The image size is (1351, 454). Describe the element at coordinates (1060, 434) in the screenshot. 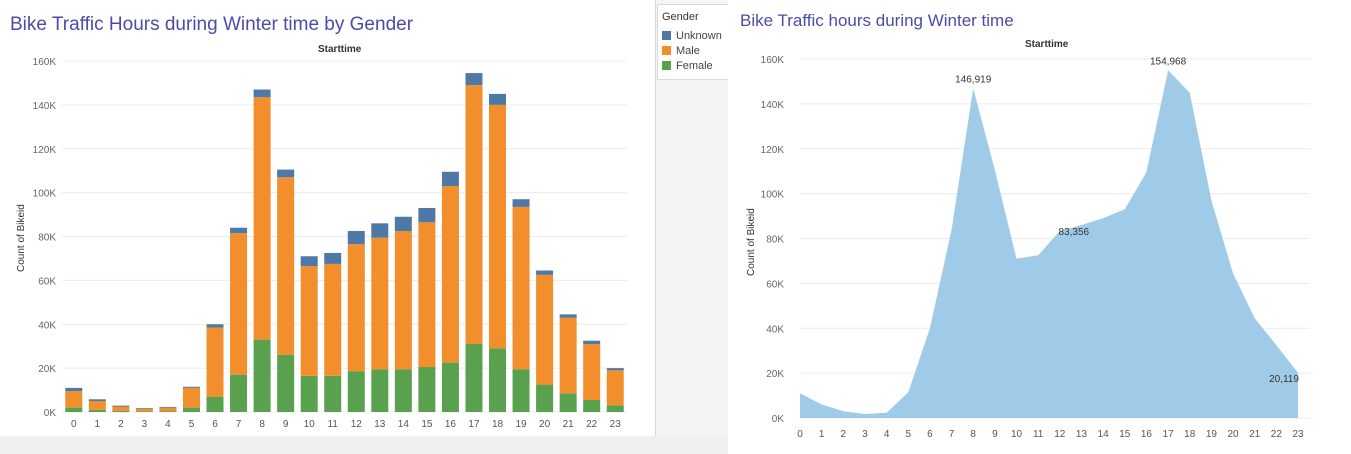

I see `x-tick-label: 12` at that location.